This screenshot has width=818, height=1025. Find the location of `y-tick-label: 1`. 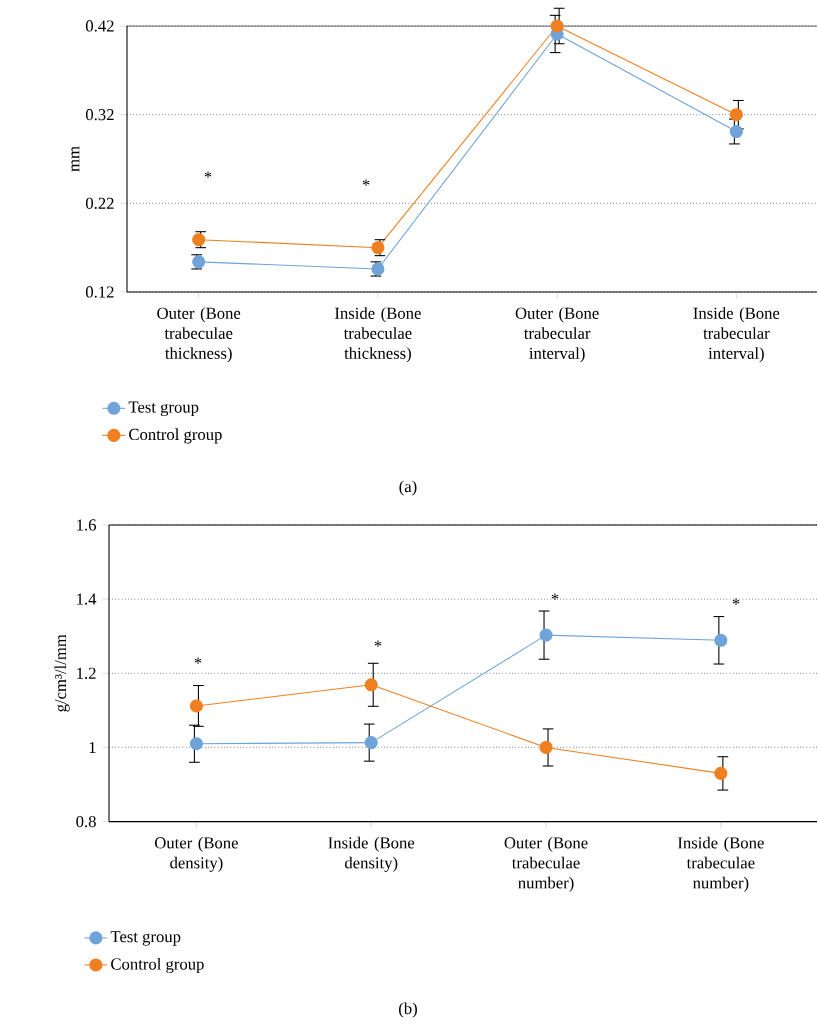

y-tick-label: 1 is located at coordinates (92, 747).